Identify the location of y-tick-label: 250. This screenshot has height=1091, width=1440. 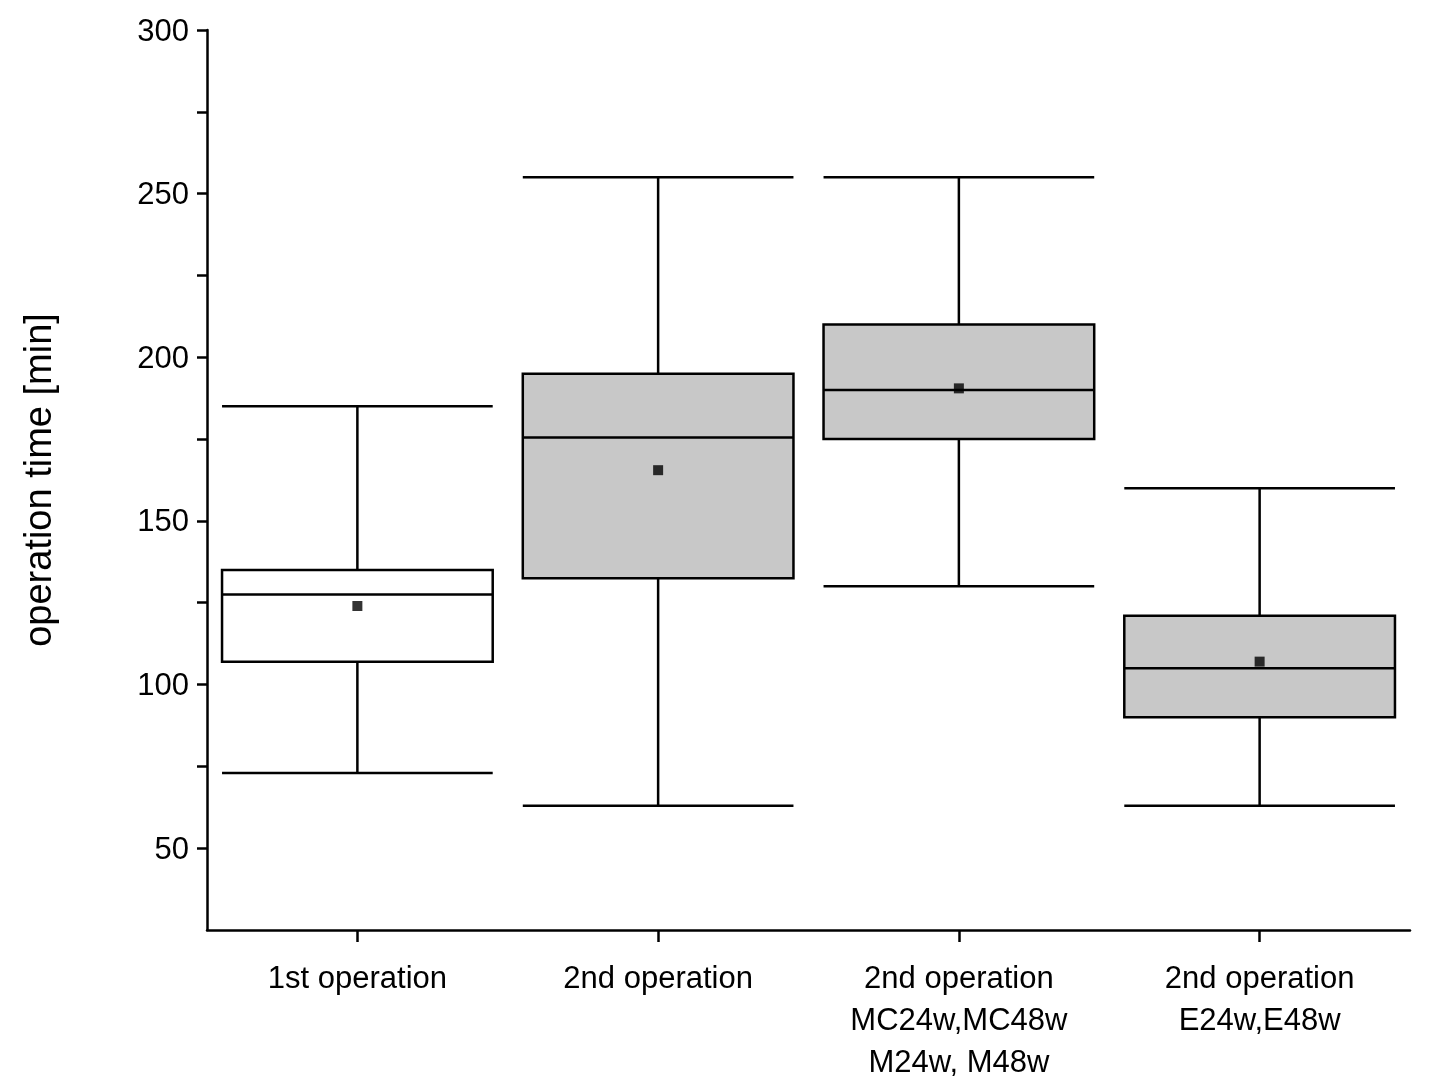
(163, 194).